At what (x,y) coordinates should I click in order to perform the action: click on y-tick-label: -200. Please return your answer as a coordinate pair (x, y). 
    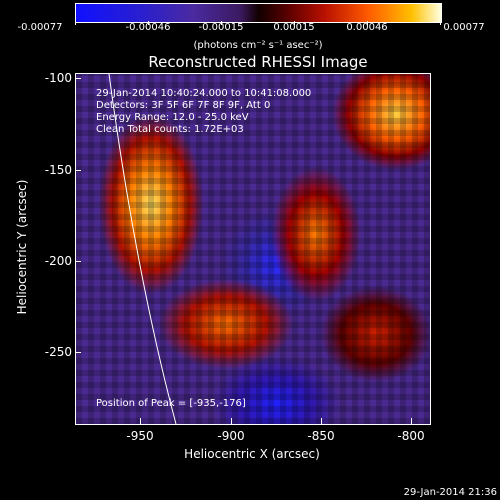
    Looking at the image, I should click on (58, 261).